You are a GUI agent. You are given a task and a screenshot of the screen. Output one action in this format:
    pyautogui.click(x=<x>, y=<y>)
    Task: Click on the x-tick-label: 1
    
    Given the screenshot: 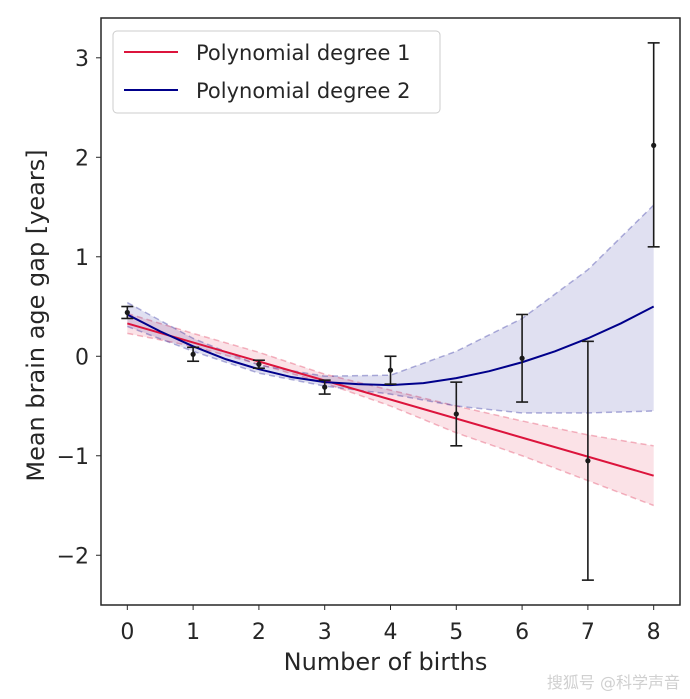 What is the action you would take?
    pyautogui.click(x=193, y=632)
    